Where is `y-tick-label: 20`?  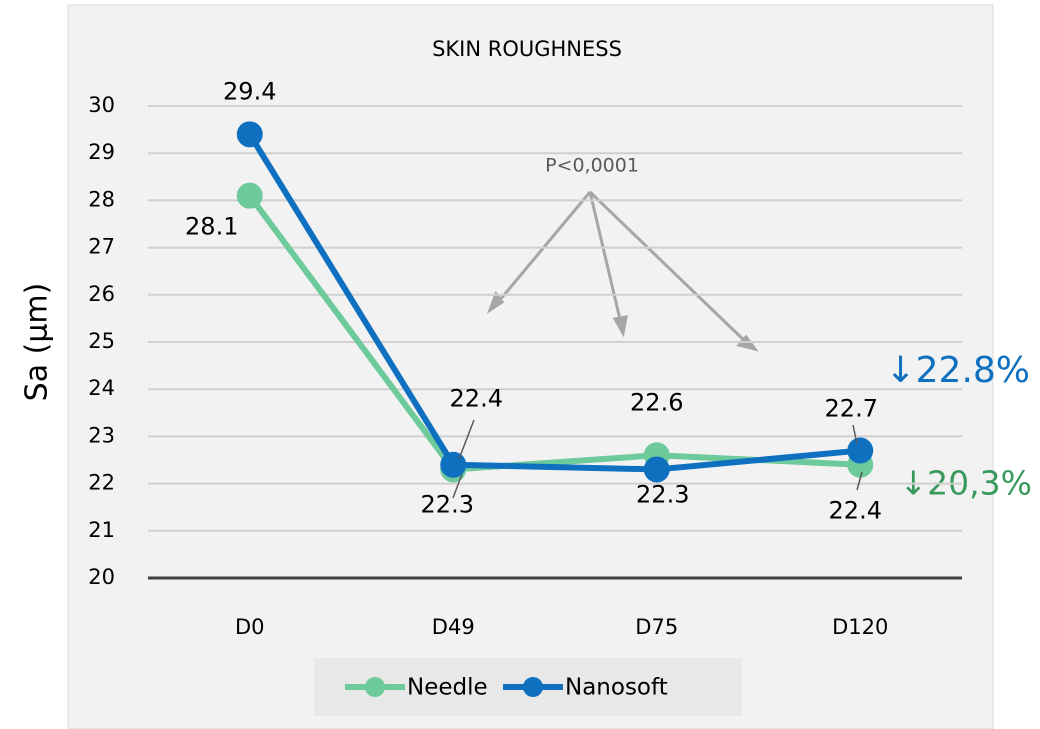 y-tick-label: 20 is located at coordinates (101, 577).